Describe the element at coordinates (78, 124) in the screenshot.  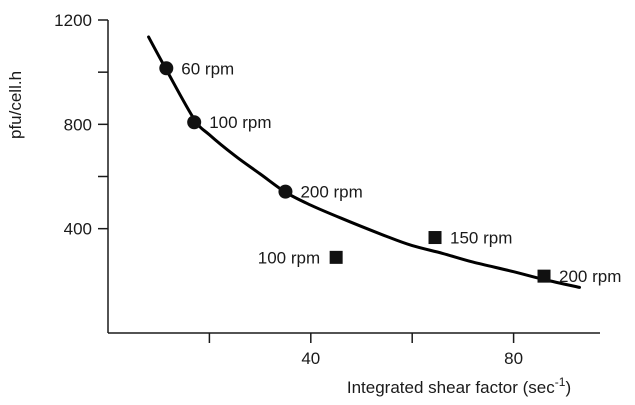
I see `y-tick-label: 800` at that location.